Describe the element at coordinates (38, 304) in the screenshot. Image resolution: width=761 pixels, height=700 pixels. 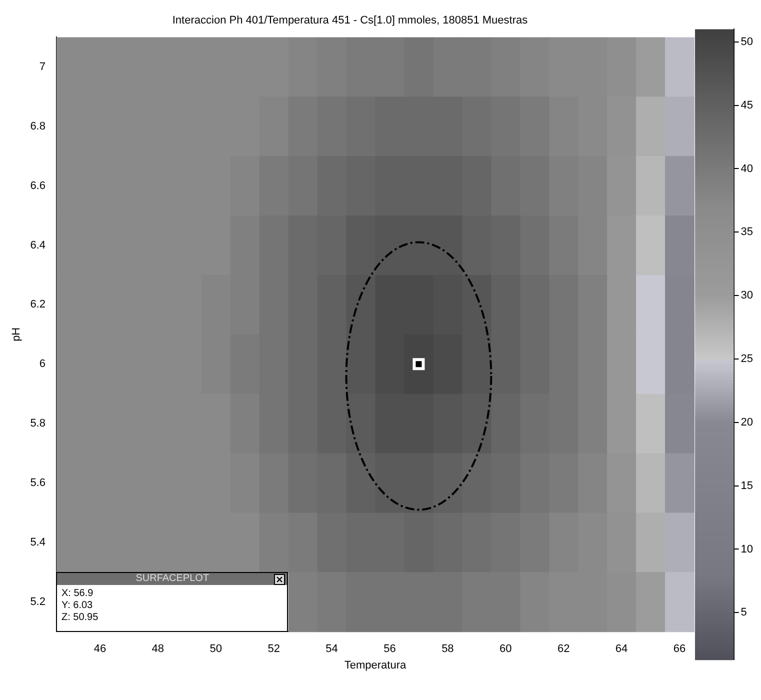
I see `y-tick-label: 6.2` at that location.